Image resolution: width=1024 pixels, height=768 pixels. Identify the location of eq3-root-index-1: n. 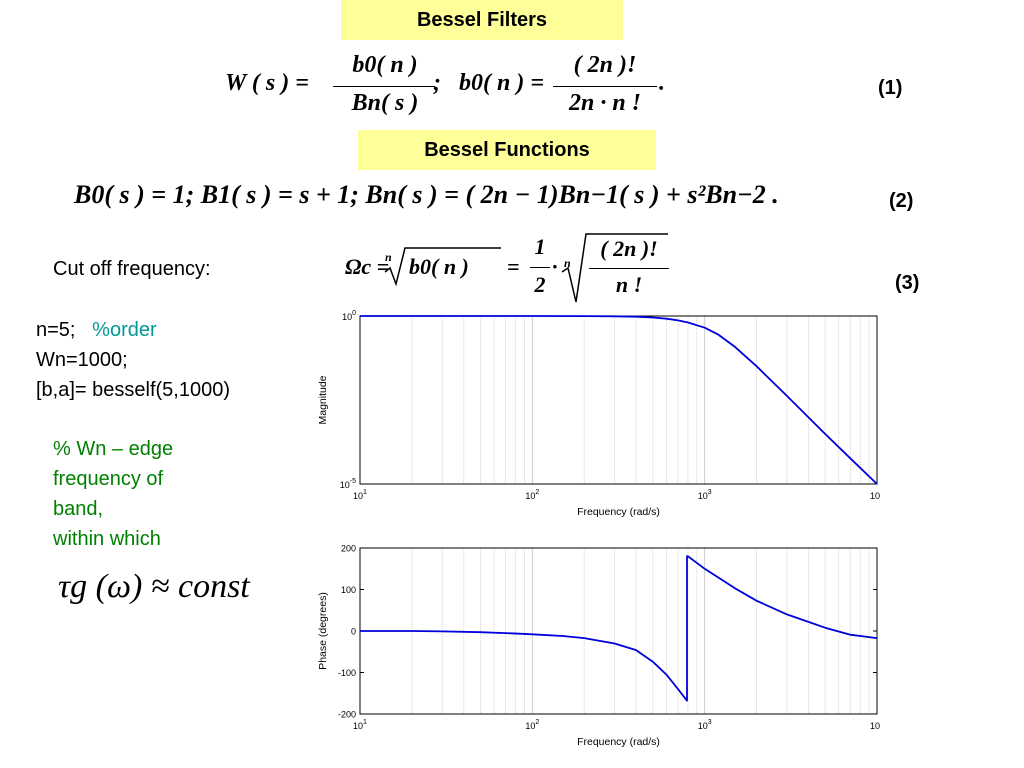
(388, 257).